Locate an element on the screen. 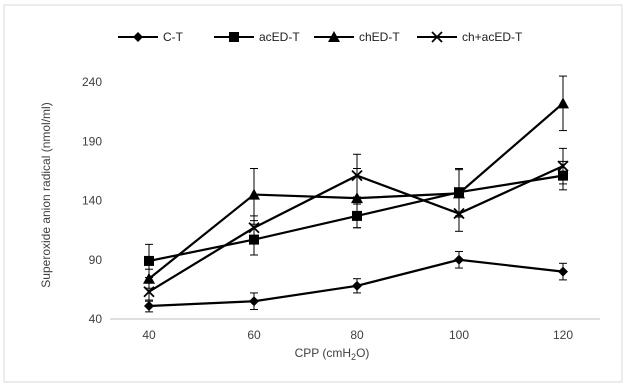  y-tick-label: 90 is located at coordinates (96, 260).